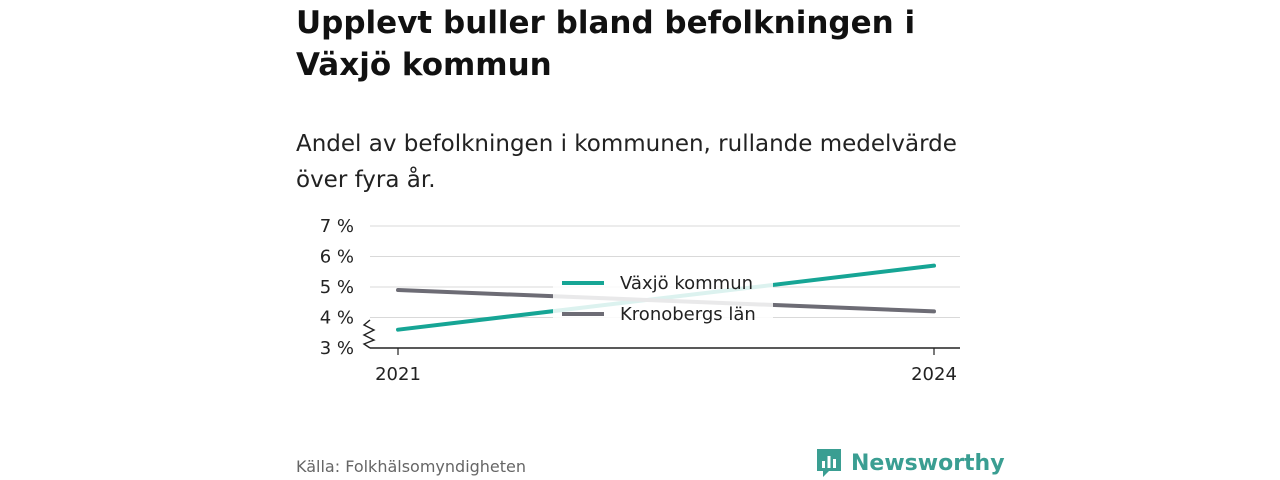 The image size is (1280, 480). I want to click on brand-logo: Newsworthy, so click(910, 463).